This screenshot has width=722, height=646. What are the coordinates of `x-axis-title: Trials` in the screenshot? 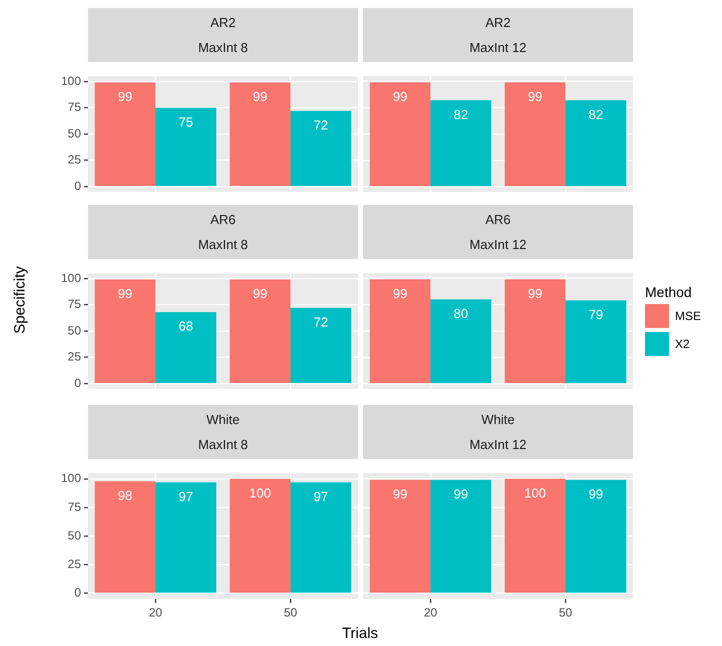 It's located at (360, 633).